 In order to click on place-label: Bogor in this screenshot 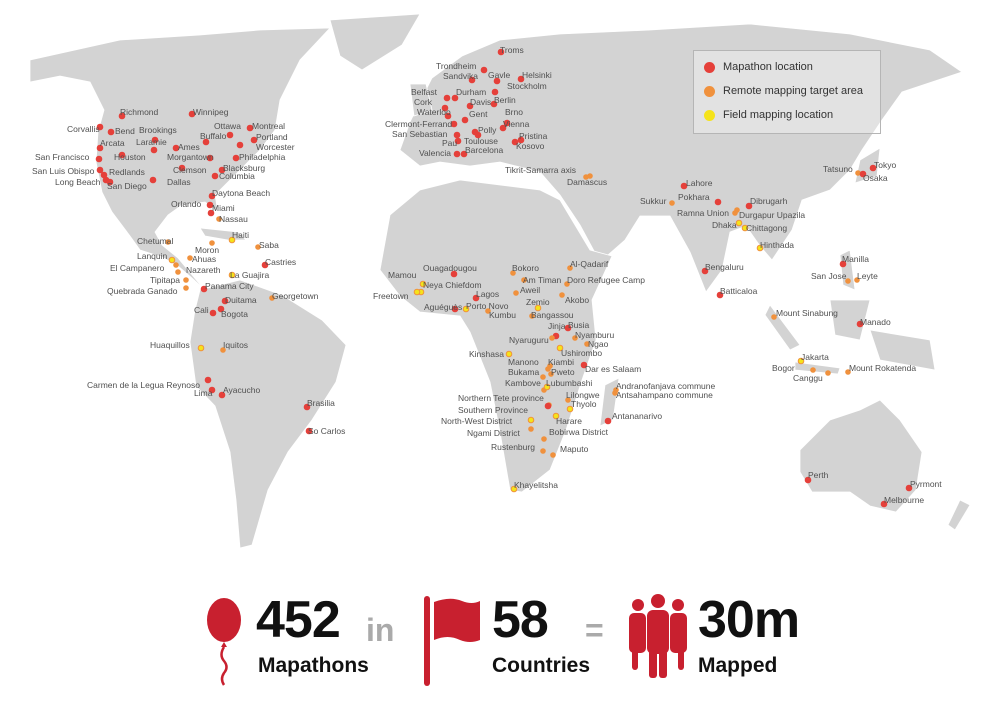, I will do `click(783, 368)`.